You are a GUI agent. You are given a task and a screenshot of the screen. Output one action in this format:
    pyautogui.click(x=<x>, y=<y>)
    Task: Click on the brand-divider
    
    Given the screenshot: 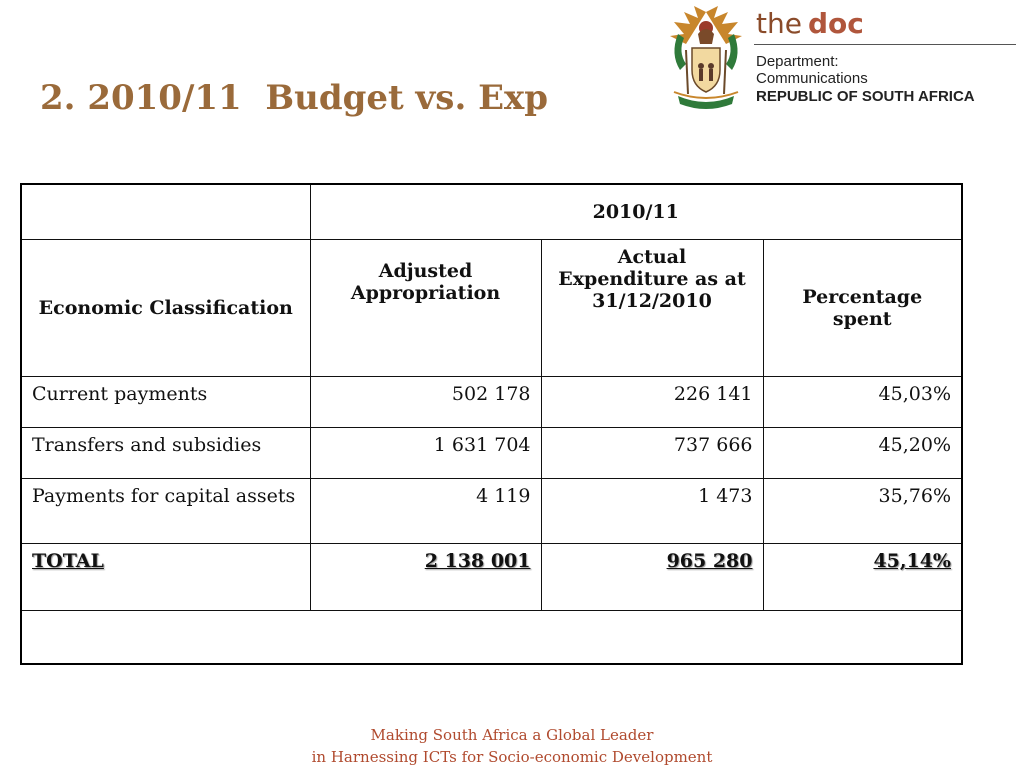 What is the action you would take?
    pyautogui.click(x=885, y=44)
    